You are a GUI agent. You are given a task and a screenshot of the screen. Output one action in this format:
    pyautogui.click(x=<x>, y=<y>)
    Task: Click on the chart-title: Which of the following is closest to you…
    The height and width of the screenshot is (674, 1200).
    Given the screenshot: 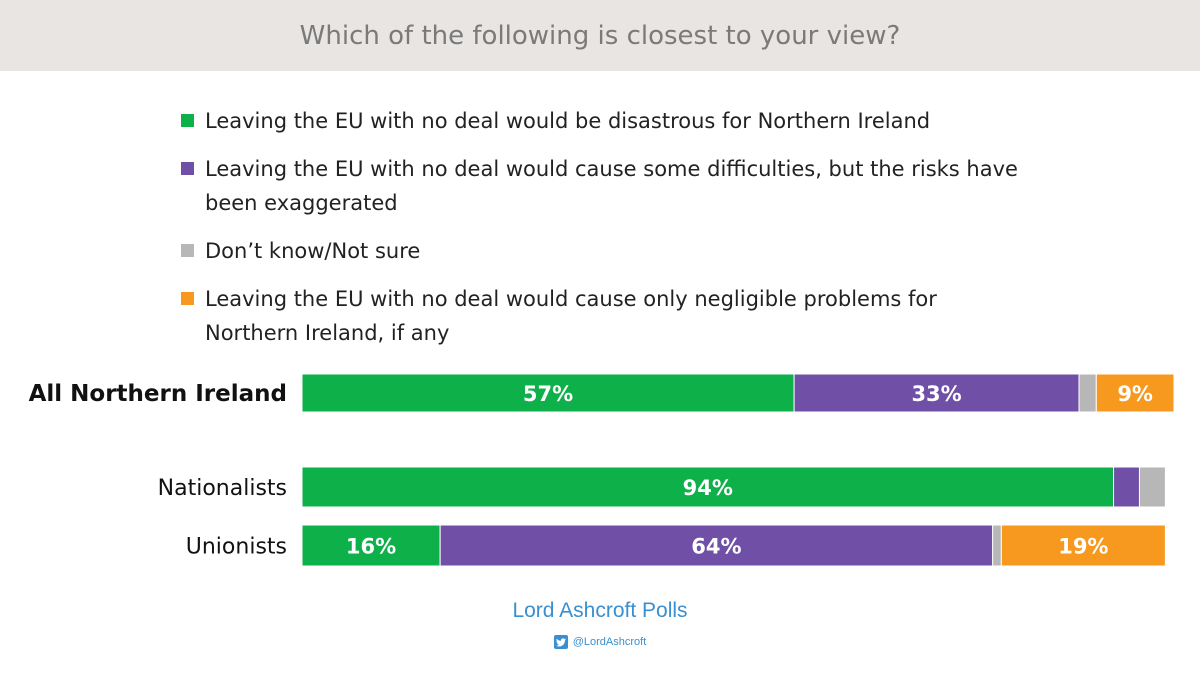 What is the action you would take?
    pyautogui.click(x=600, y=35)
    